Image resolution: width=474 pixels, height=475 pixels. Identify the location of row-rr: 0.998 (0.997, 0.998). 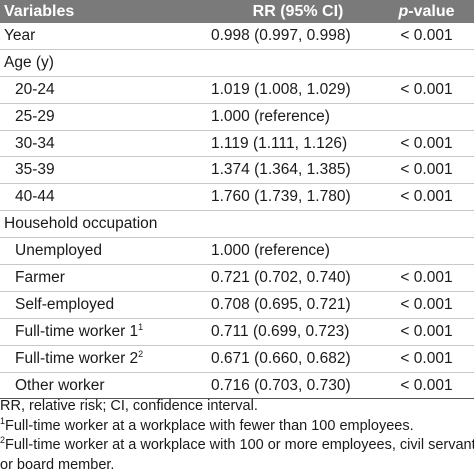
(293, 36).